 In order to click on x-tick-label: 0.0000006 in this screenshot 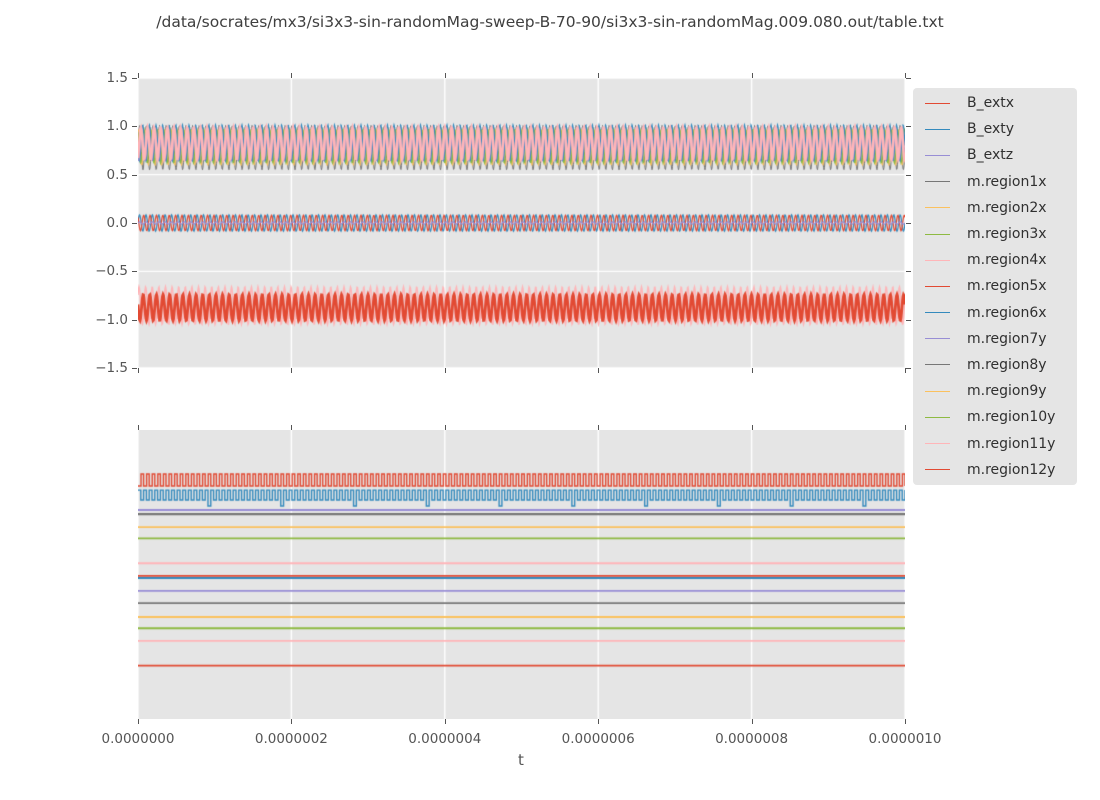, I will do `click(598, 739)`.